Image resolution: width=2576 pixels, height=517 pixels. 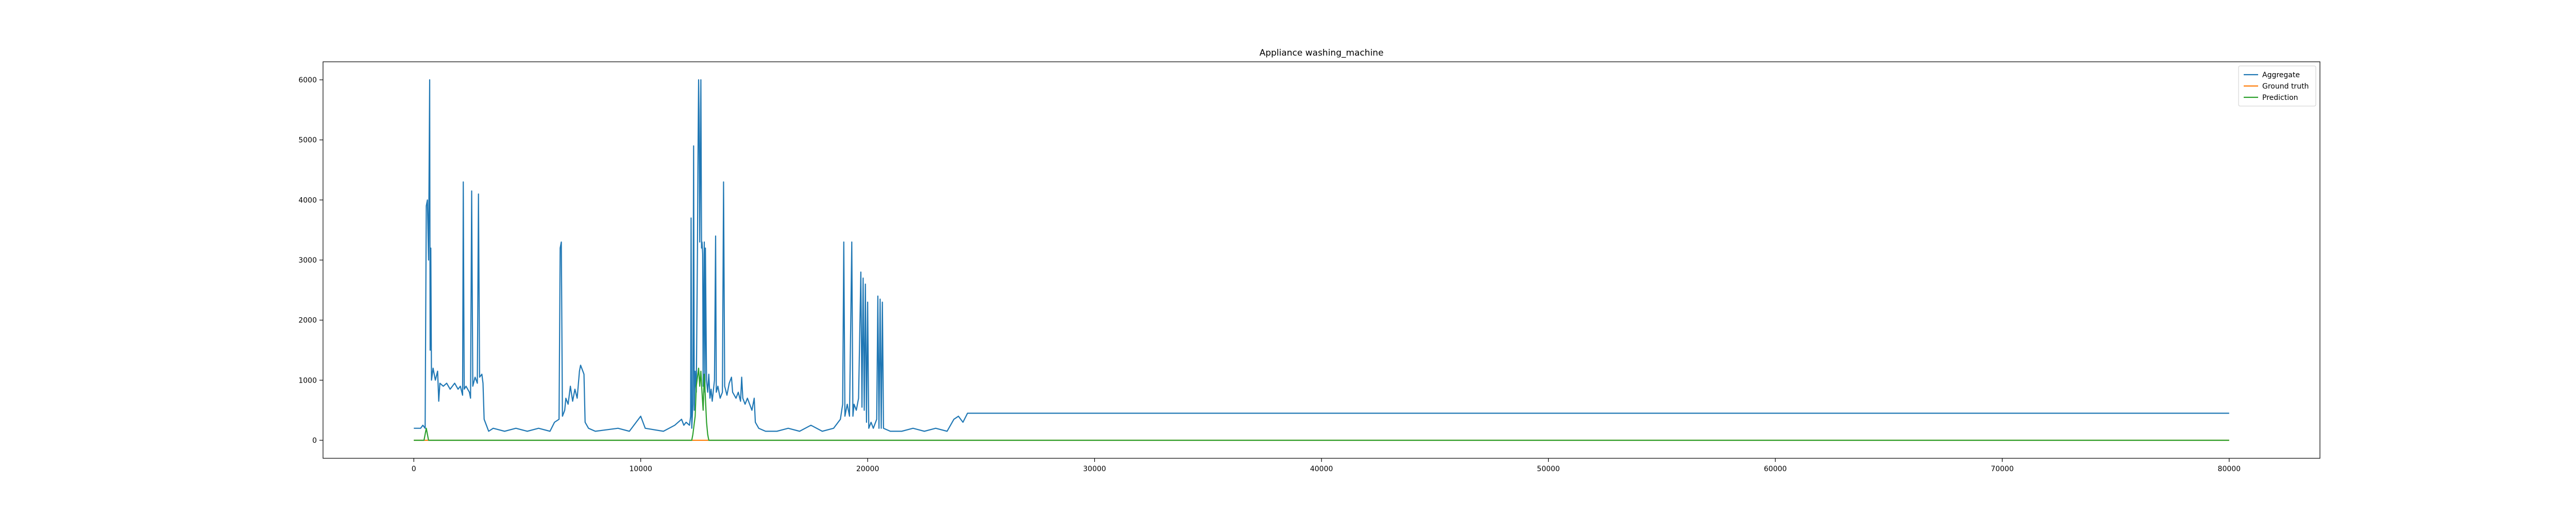 What do you see at coordinates (414, 469) in the screenshot?
I see `x-tick-label: 0` at bounding box center [414, 469].